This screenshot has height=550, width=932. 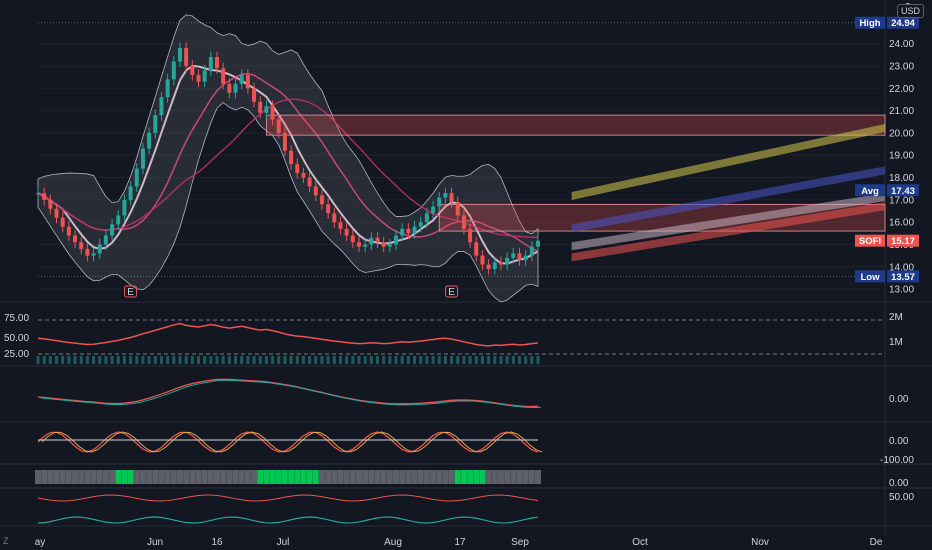 What do you see at coordinates (910, 11) in the screenshot?
I see `currency-label: USD` at bounding box center [910, 11].